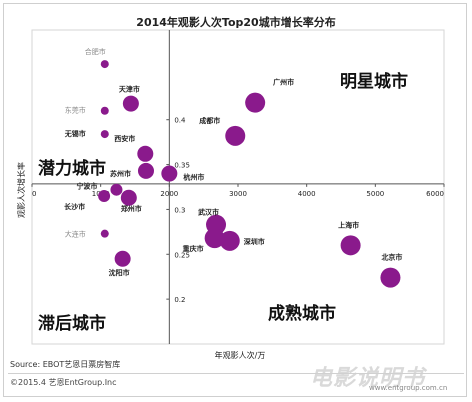  I want to click on point-label: 重庆市, so click(193, 248).